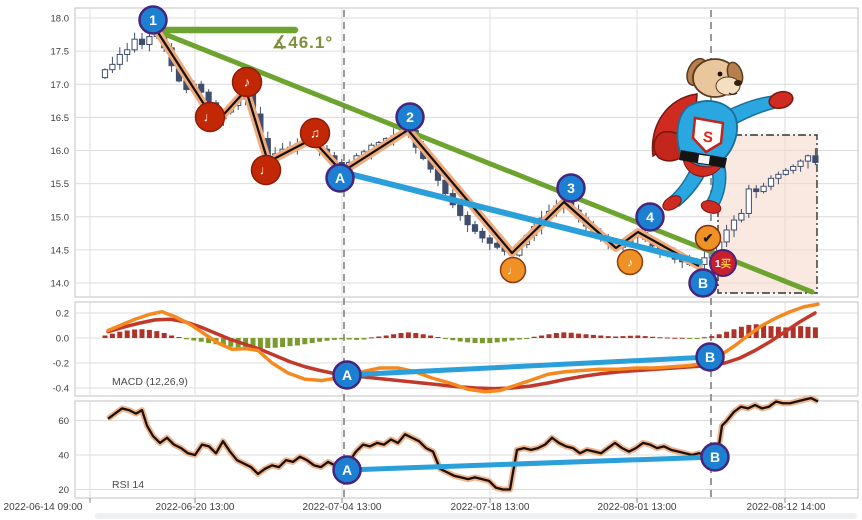  Describe the element at coordinates (61, 364) in the screenshot. I see `svg-text: -0.2` at that location.